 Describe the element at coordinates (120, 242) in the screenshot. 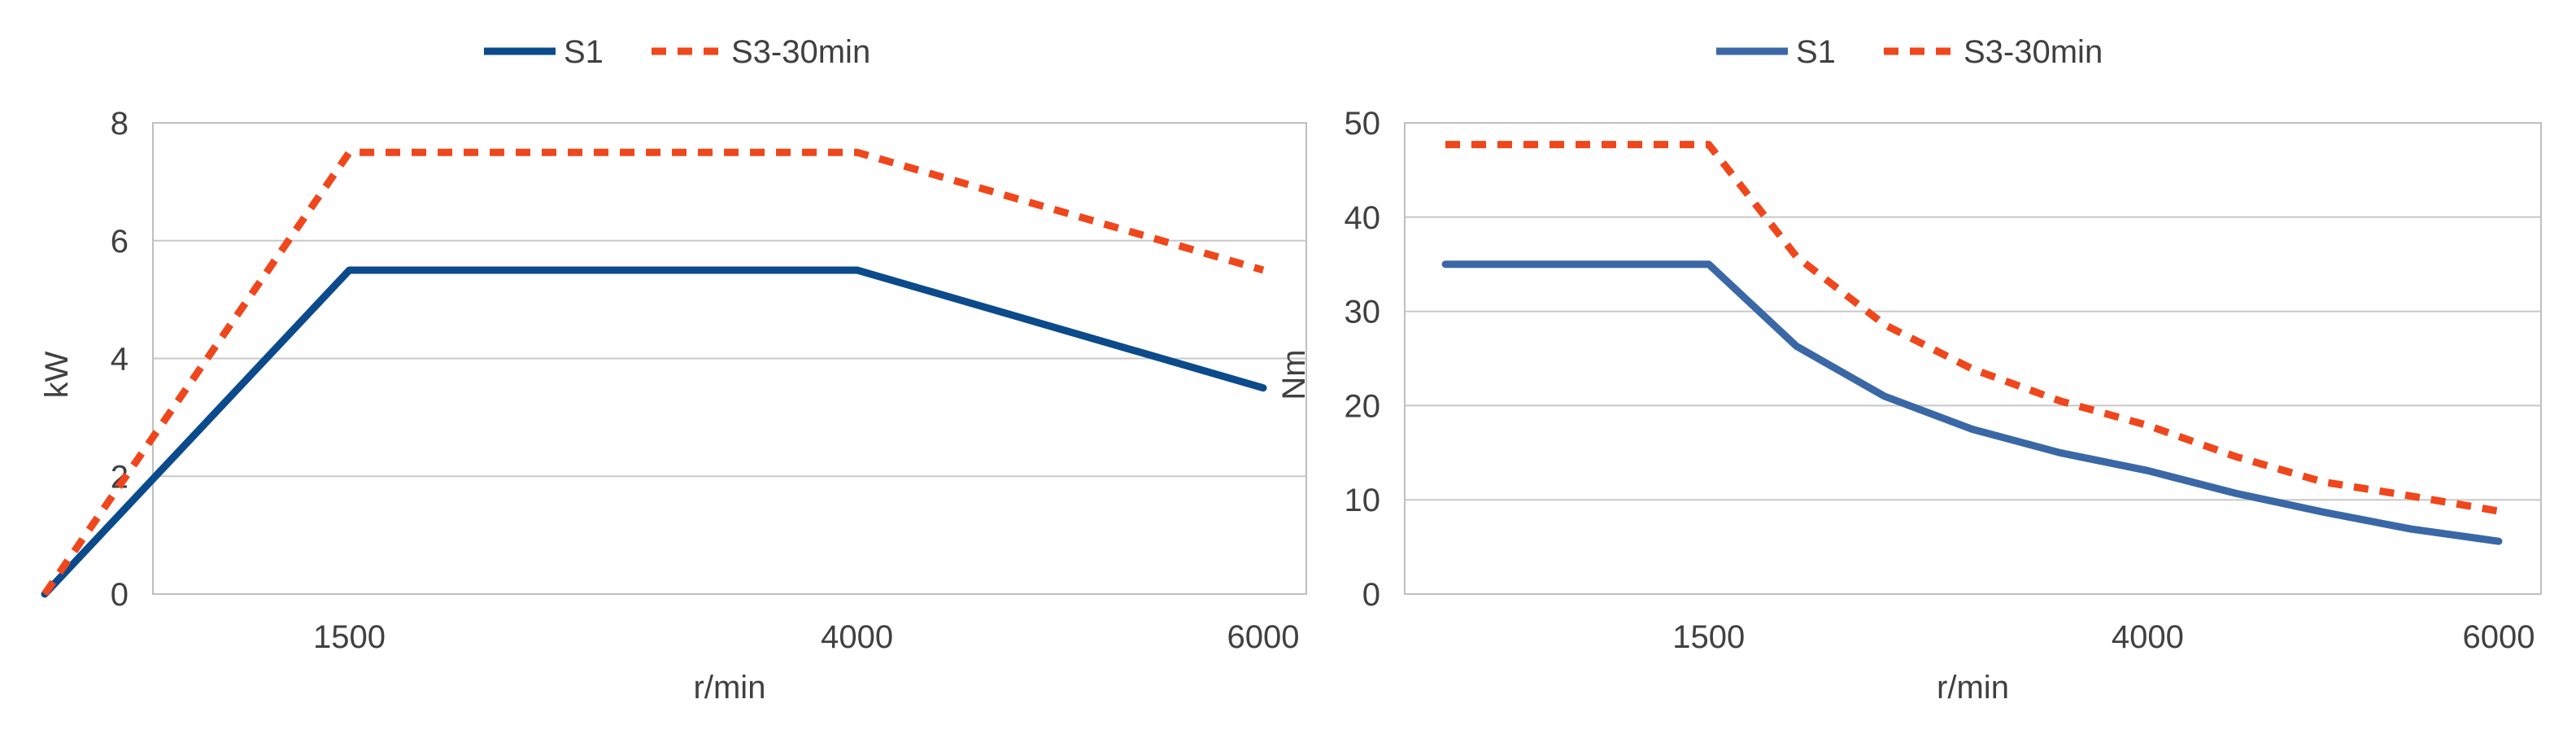

I see `y-tick-label: 6` at that location.